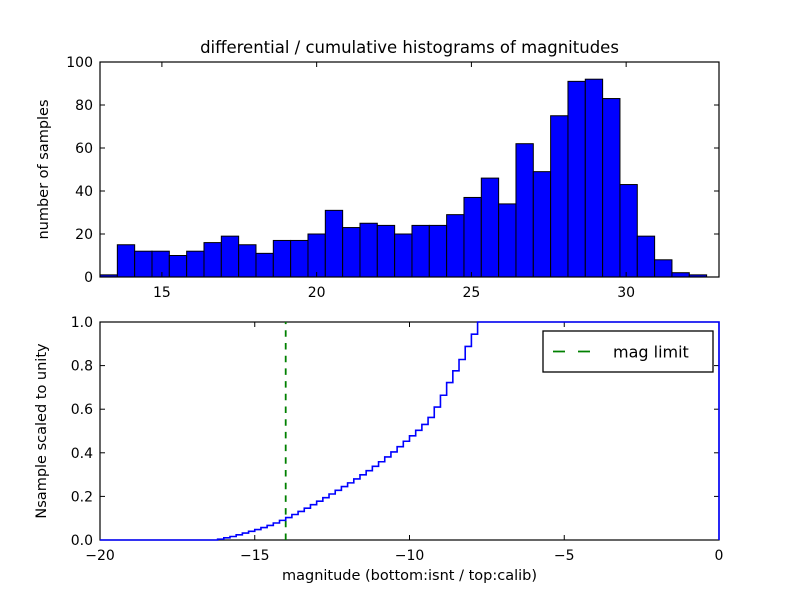 The image size is (800, 600). What do you see at coordinates (82, 323) in the screenshot?
I see `y-tick-label: 1.0` at bounding box center [82, 323].